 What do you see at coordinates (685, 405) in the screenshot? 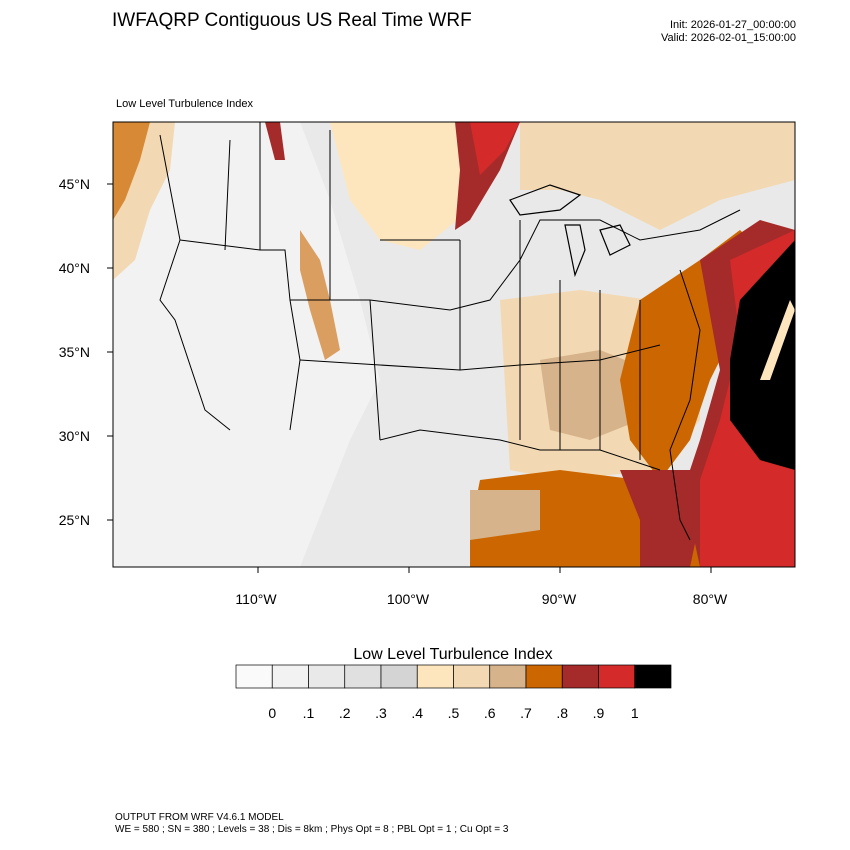
I see `east-coast-border` at bounding box center [685, 405].